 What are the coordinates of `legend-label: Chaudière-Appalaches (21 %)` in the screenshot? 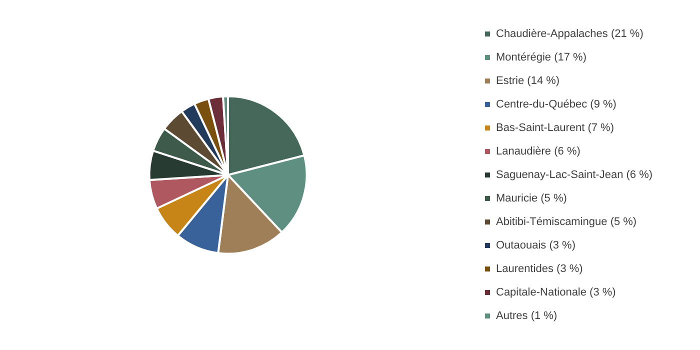 It's located at (570, 34).